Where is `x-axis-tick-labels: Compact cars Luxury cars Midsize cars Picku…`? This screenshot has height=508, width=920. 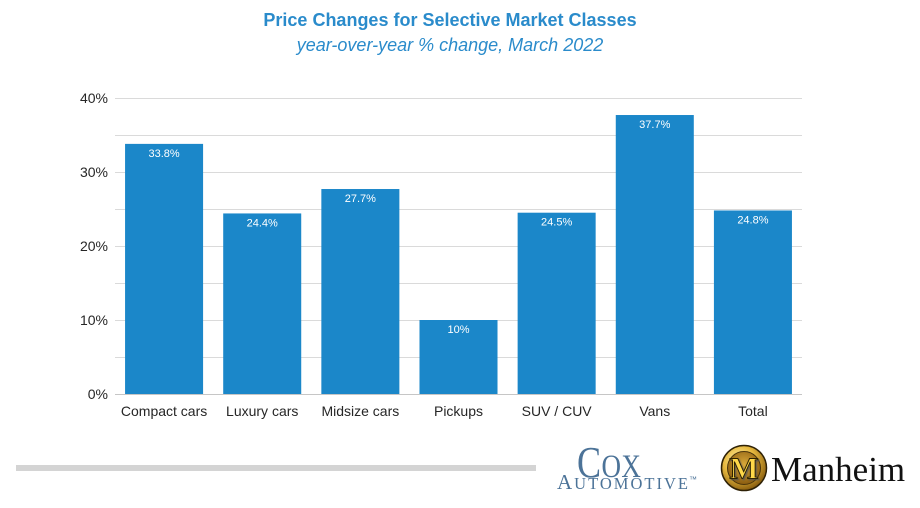
x-axis-tick-labels: Compact cars Luxury cars Midsize cars Picku… is located at coordinates (444, 411).